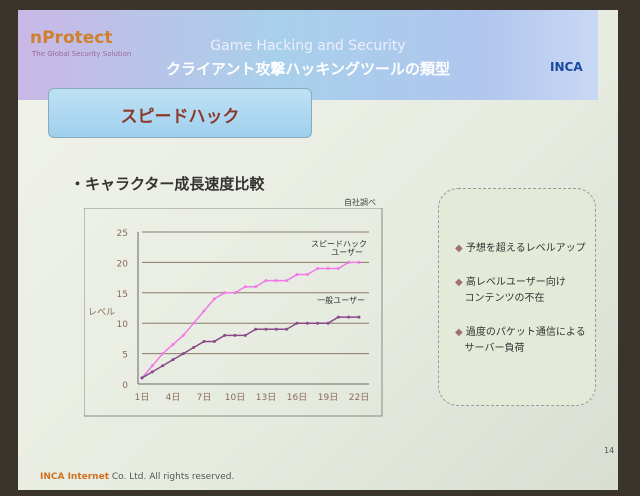  What do you see at coordinates (510, 290) in the screenshot?
I see `box-item: ◆ 高レベルユーザー向け コンテンツの不在` at bounding box center [510, 290].